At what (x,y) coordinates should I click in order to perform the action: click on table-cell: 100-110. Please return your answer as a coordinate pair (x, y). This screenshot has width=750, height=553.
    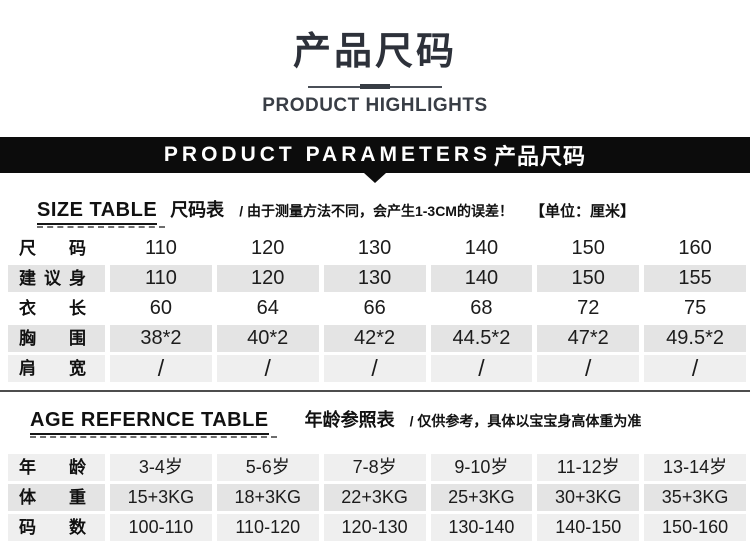
    Looking at the image, I should click on (161, 527).